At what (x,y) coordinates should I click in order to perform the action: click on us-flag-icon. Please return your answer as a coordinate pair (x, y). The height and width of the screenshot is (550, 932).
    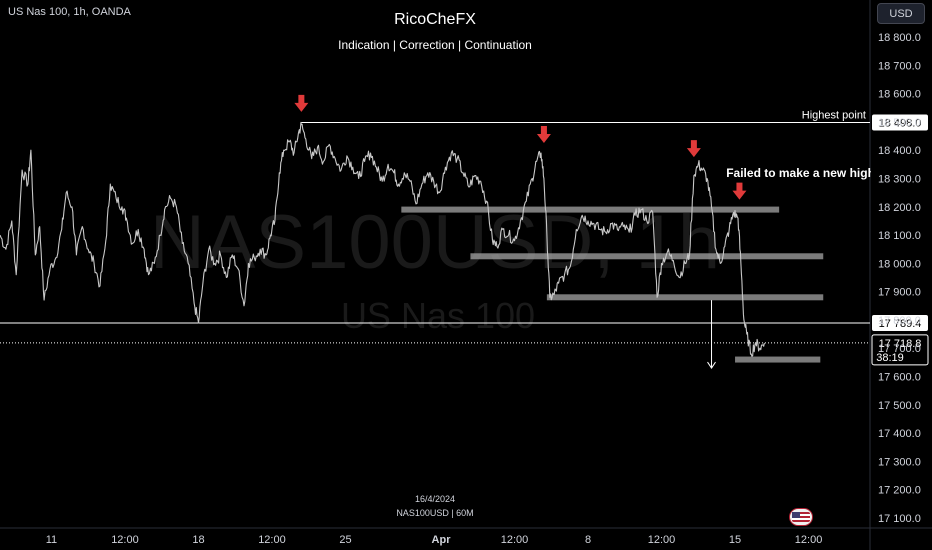
    Looking at the image, I should click on (801, 517).